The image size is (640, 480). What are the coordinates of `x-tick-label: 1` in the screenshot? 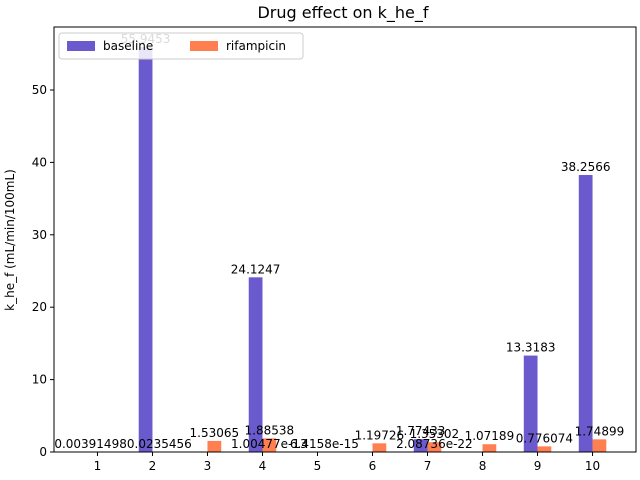 It's located at (98, 466).